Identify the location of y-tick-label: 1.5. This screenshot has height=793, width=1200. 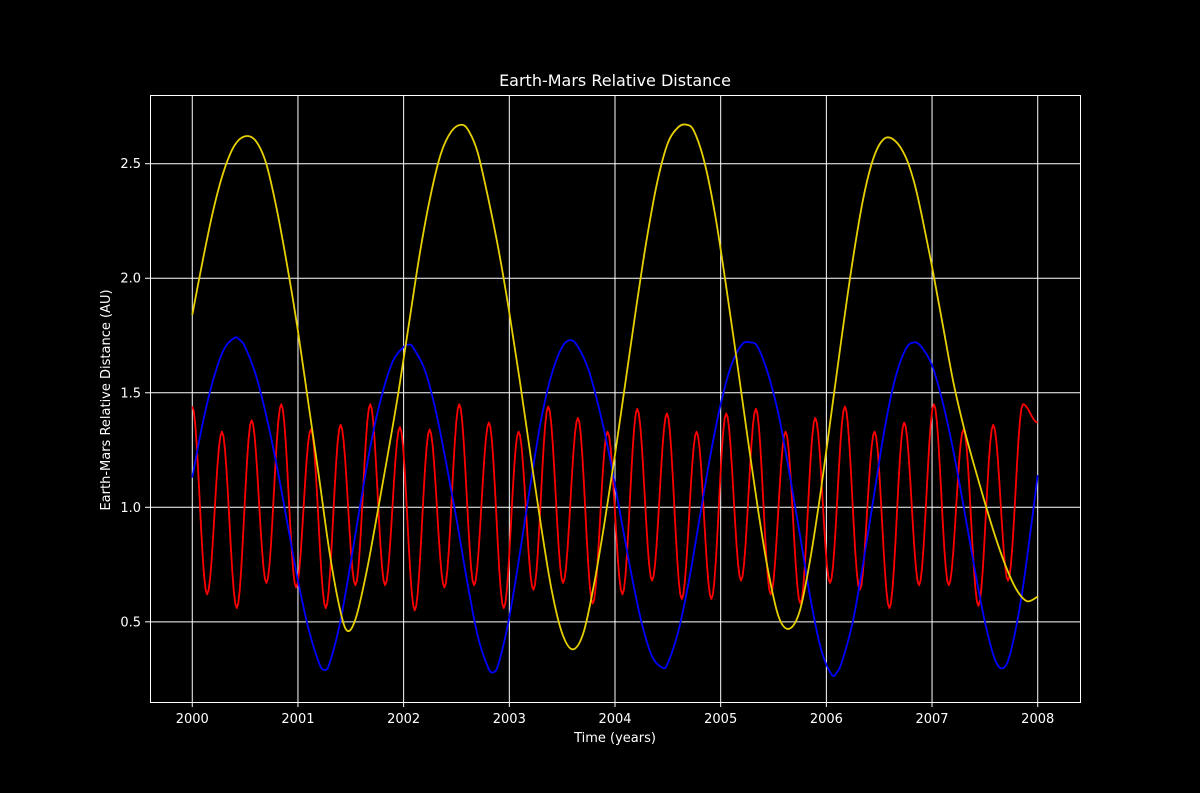
(130, 393).